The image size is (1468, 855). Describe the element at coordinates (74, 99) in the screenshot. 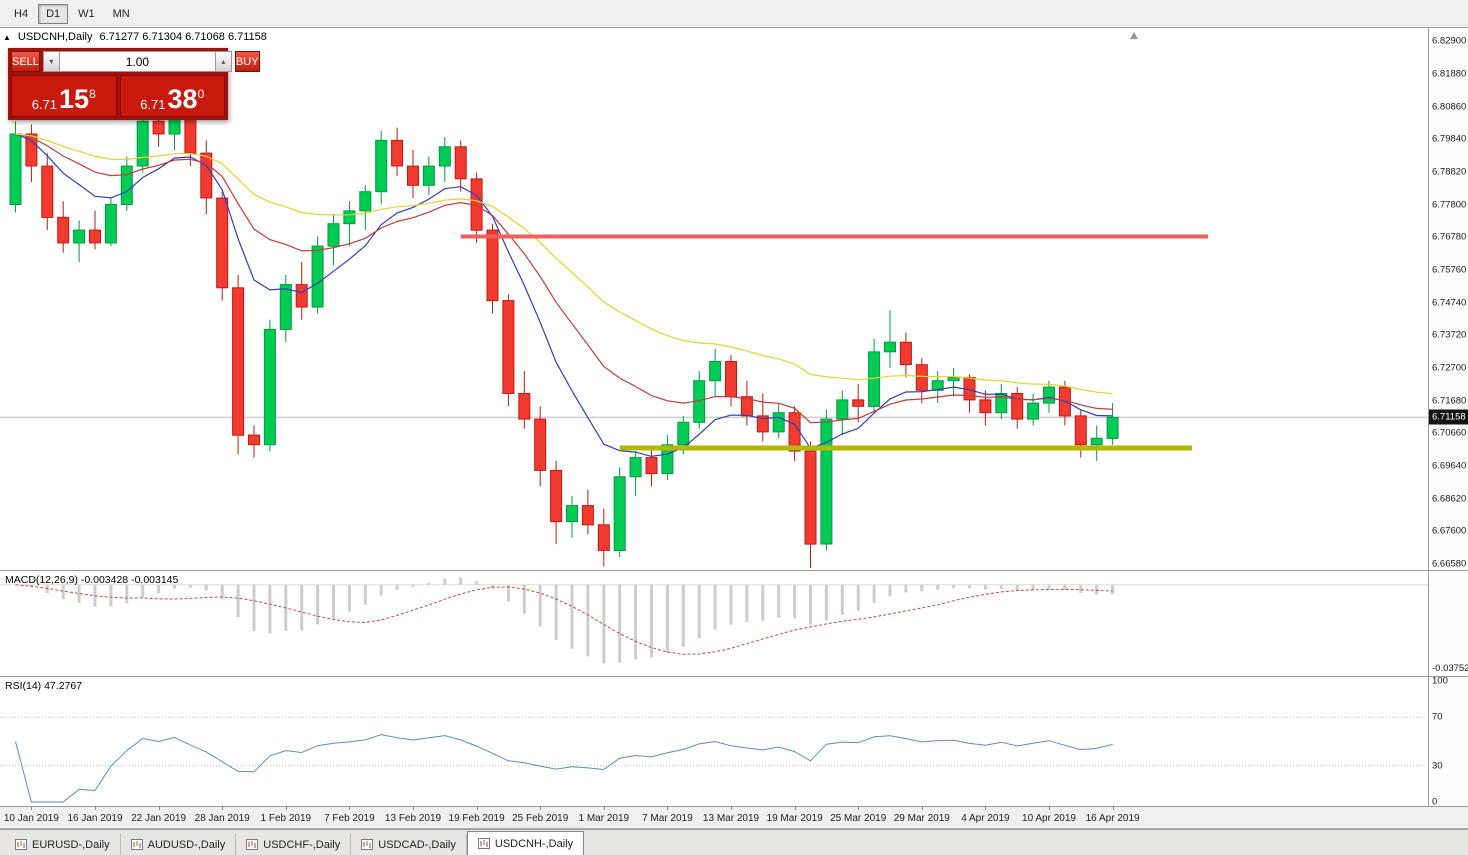

I see `sell-price-pips: 15` at that location.